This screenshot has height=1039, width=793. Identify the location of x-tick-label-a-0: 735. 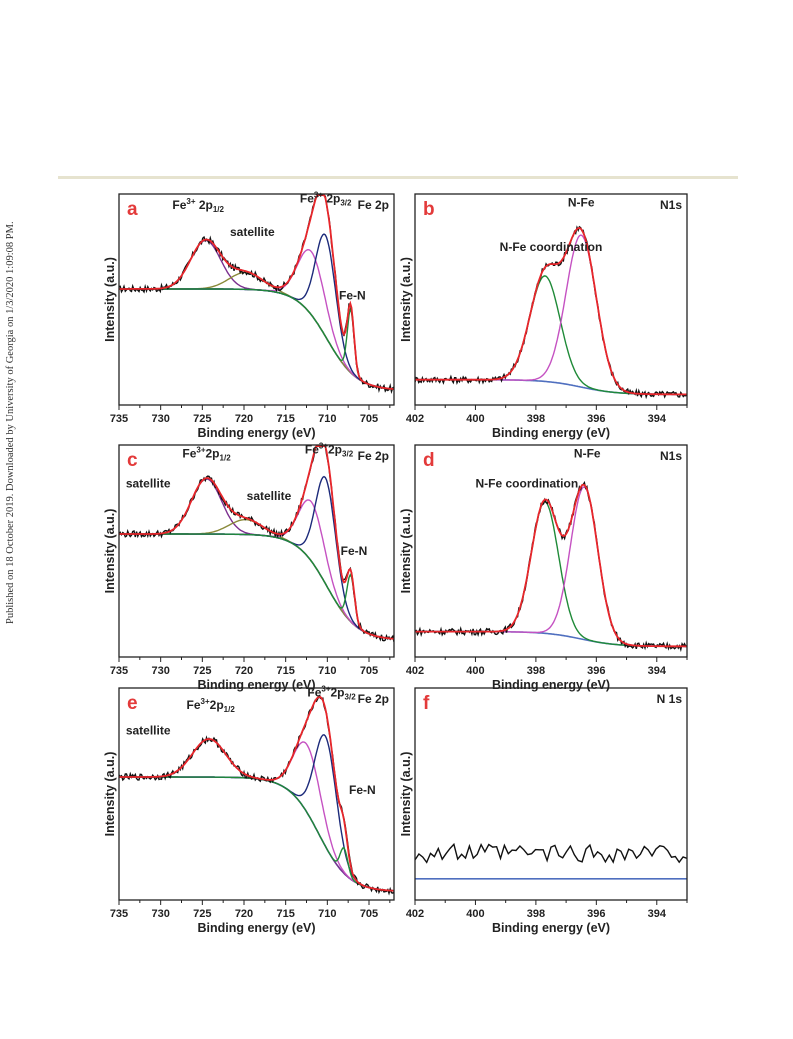
(119, 419).